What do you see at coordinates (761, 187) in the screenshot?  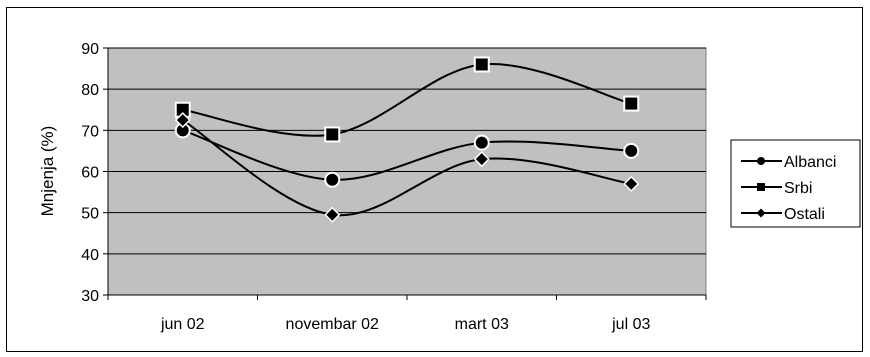 I see `legend-marker-srbi` at bounding box center [761, 187].